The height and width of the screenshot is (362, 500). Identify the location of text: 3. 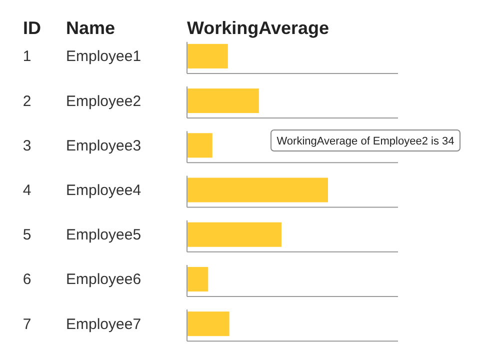
(27, 145).